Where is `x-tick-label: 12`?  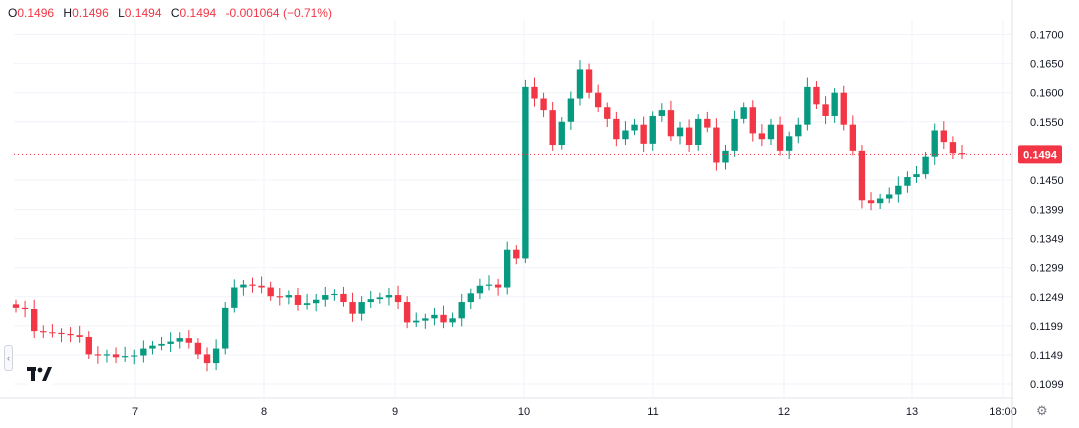
x-tick-label: 12 is located at coordinates (784, 412).